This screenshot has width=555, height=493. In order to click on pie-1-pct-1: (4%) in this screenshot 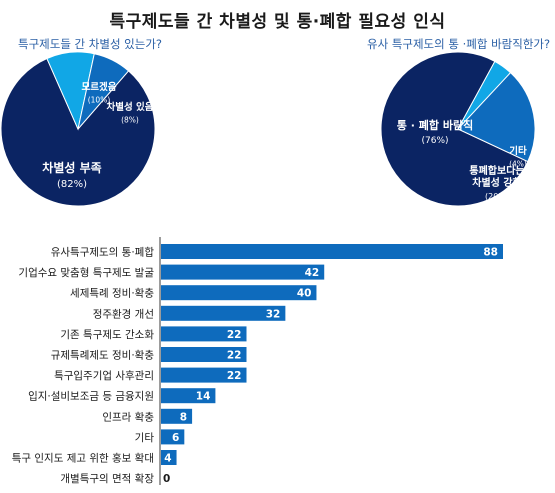, I will do `click(518, 164)`.